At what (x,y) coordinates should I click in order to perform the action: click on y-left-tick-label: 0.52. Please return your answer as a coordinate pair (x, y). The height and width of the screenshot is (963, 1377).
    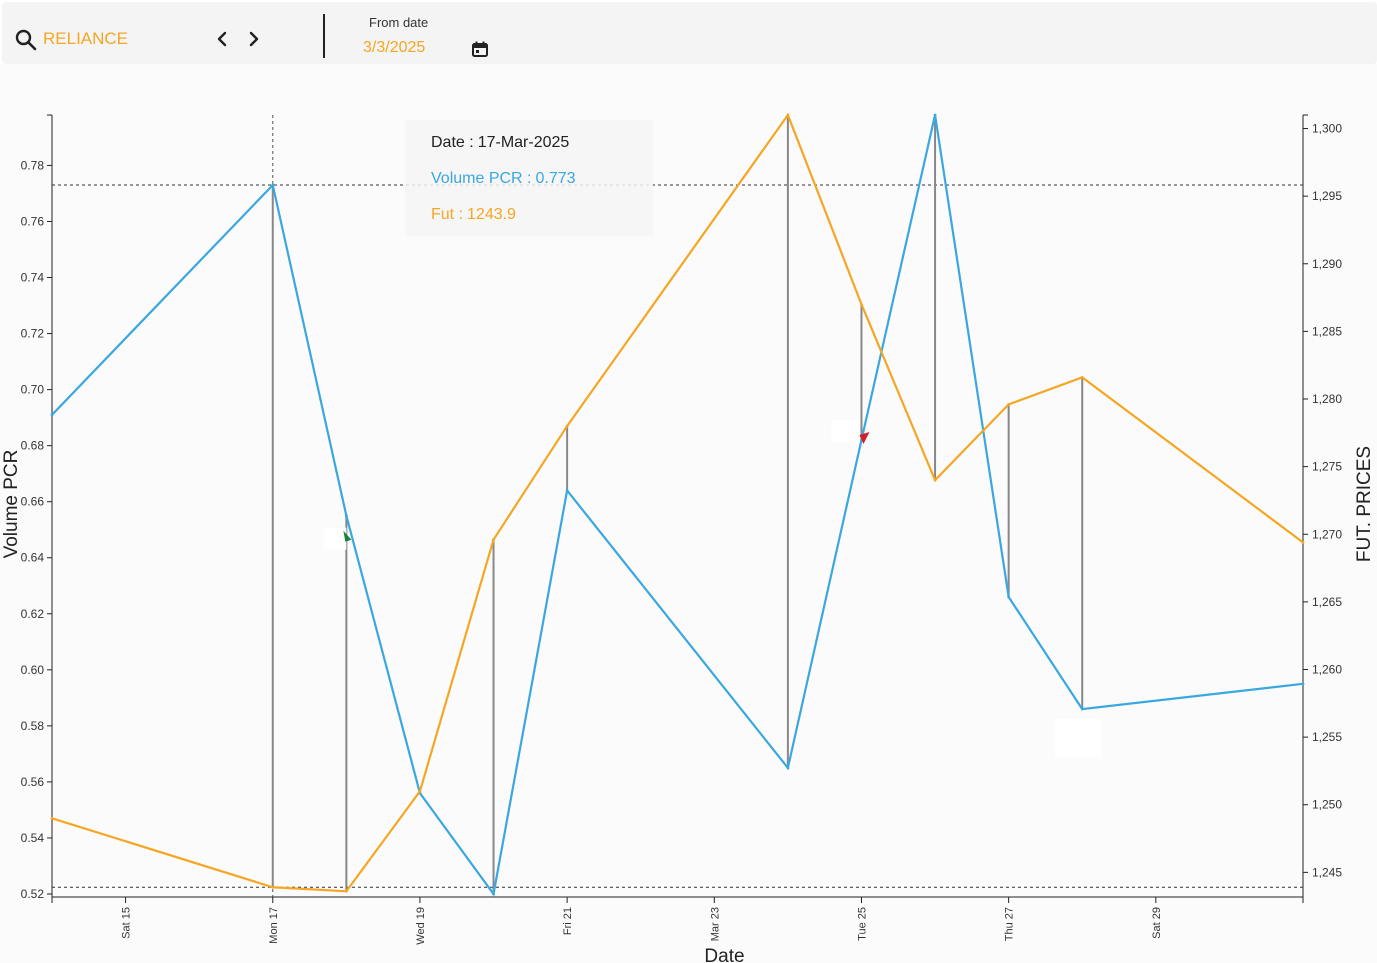
    Looking at the image, I should click on (33, 894).